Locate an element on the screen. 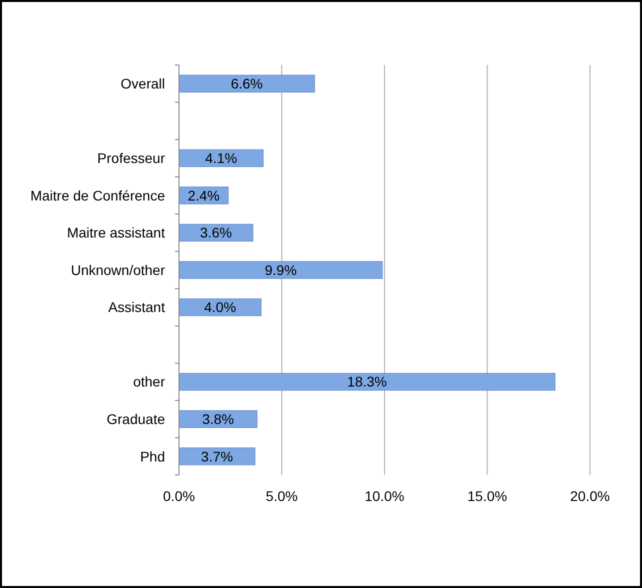 The height and width of the screenshot is (588, 642). y-tick-label: Maitre de Conférence is located at coordinates (98, 195).